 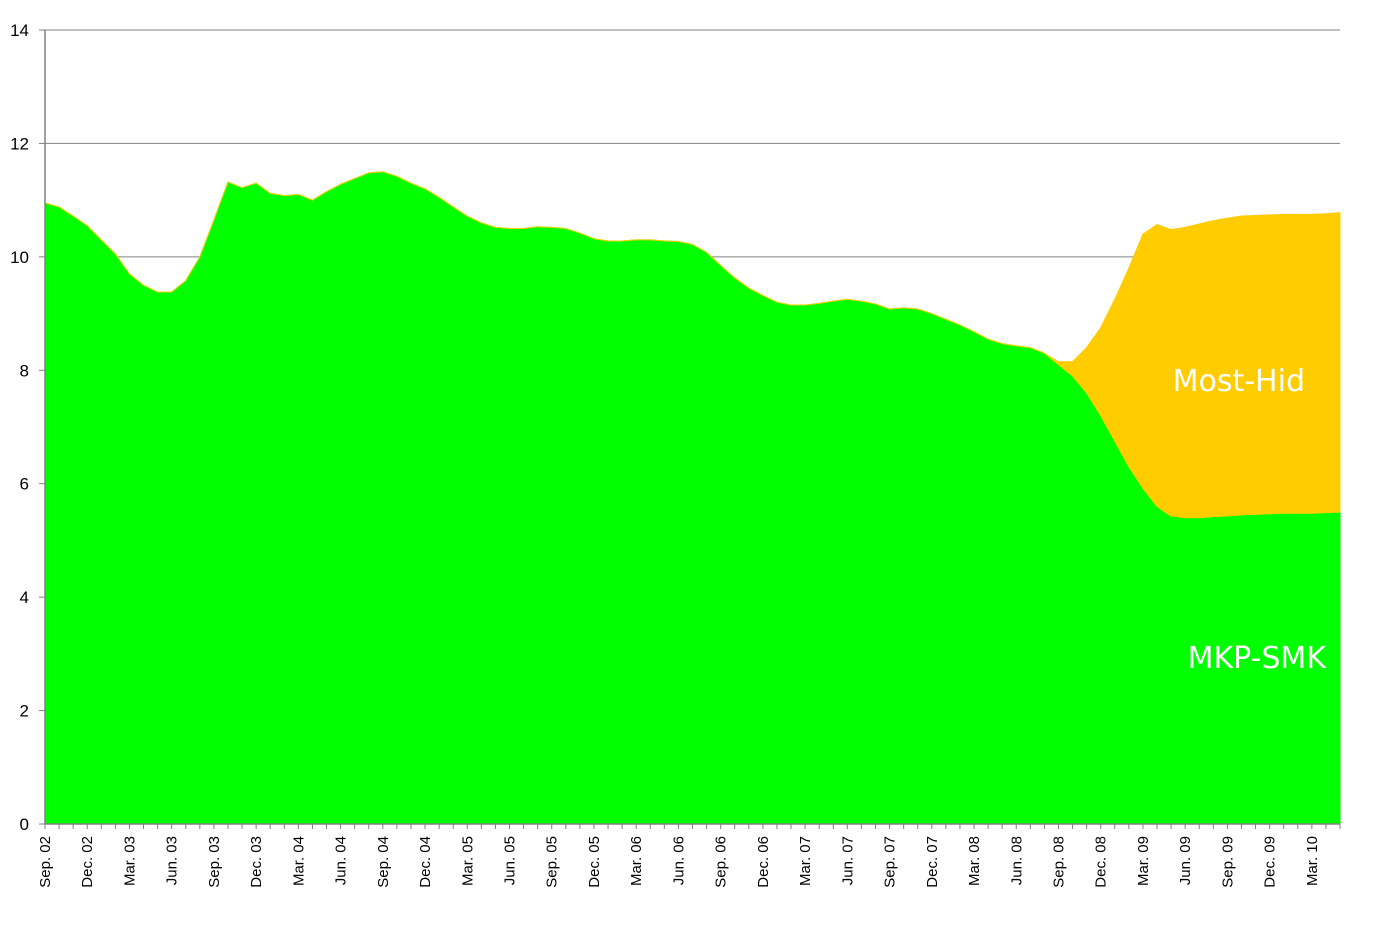 What do you see at coordinates (24, 597) in the screenshot?
I see `y-tick-label-4: 4` at bounding box center [24, 597].